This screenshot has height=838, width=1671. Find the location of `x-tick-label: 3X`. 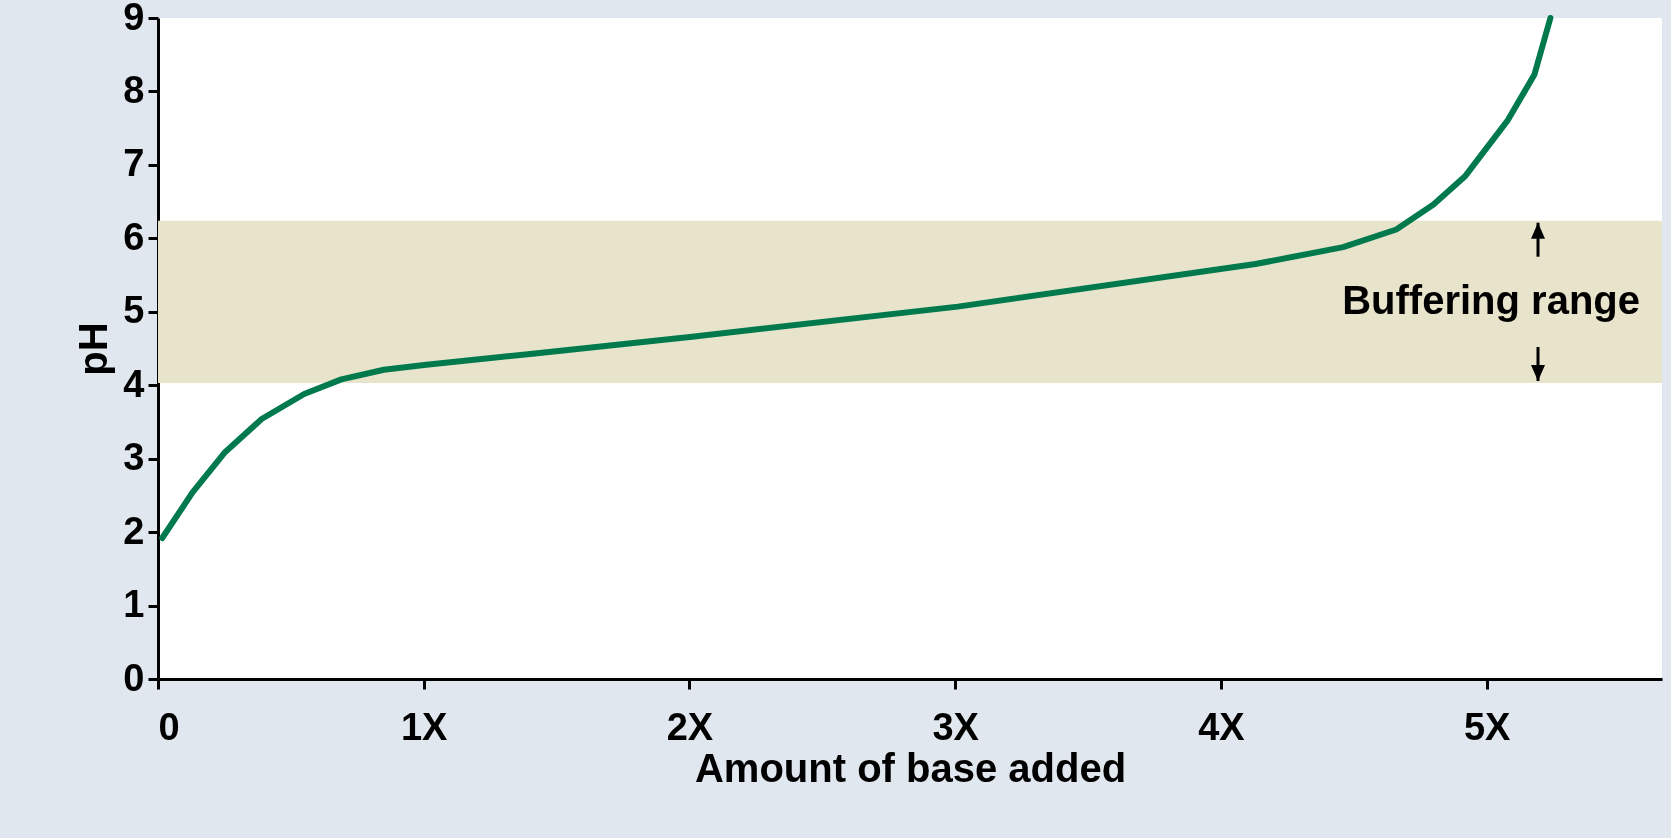

x-tick-label: 3X is located at coordinates (956, 726).